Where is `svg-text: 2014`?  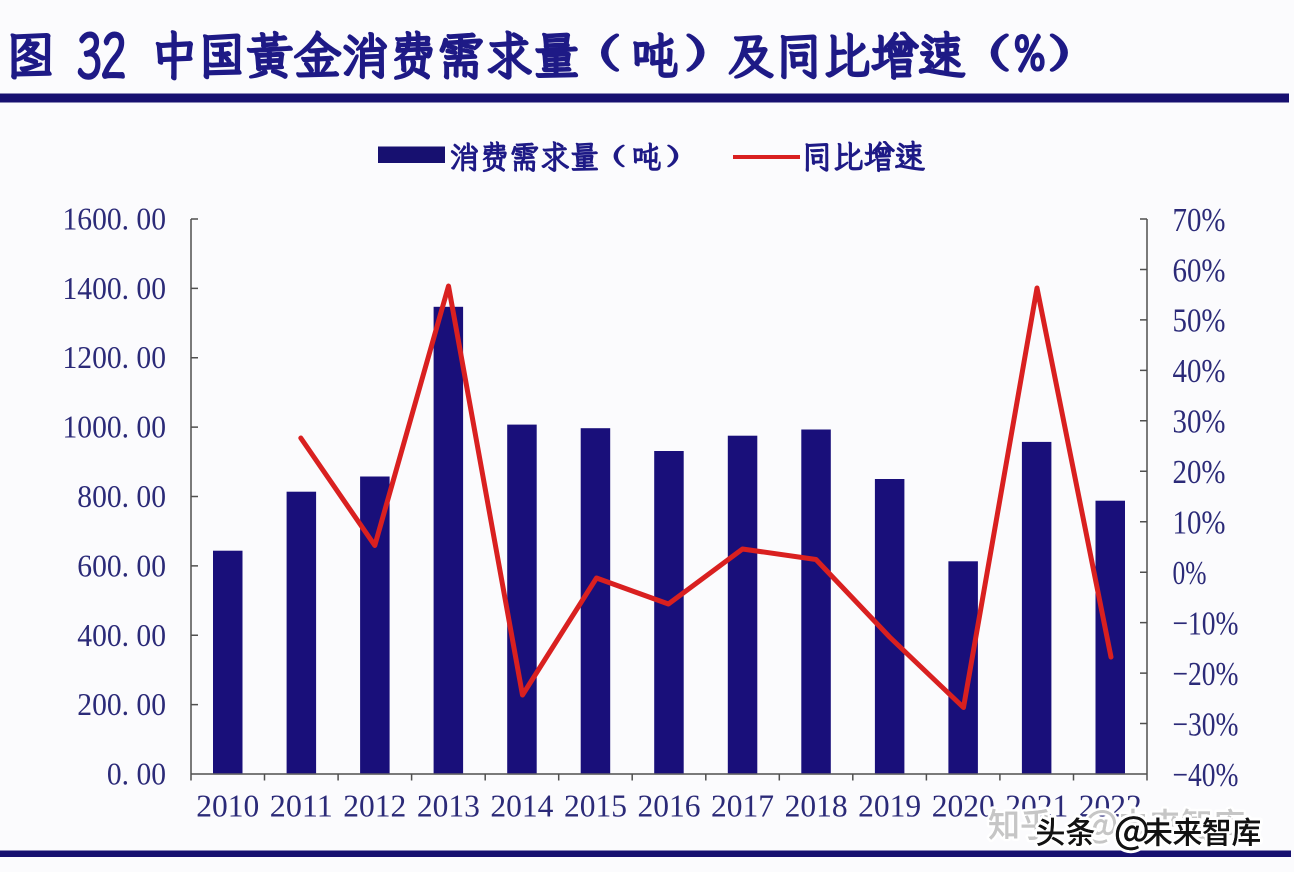 svg-text: 2014 is located at coordinates (521, 806).